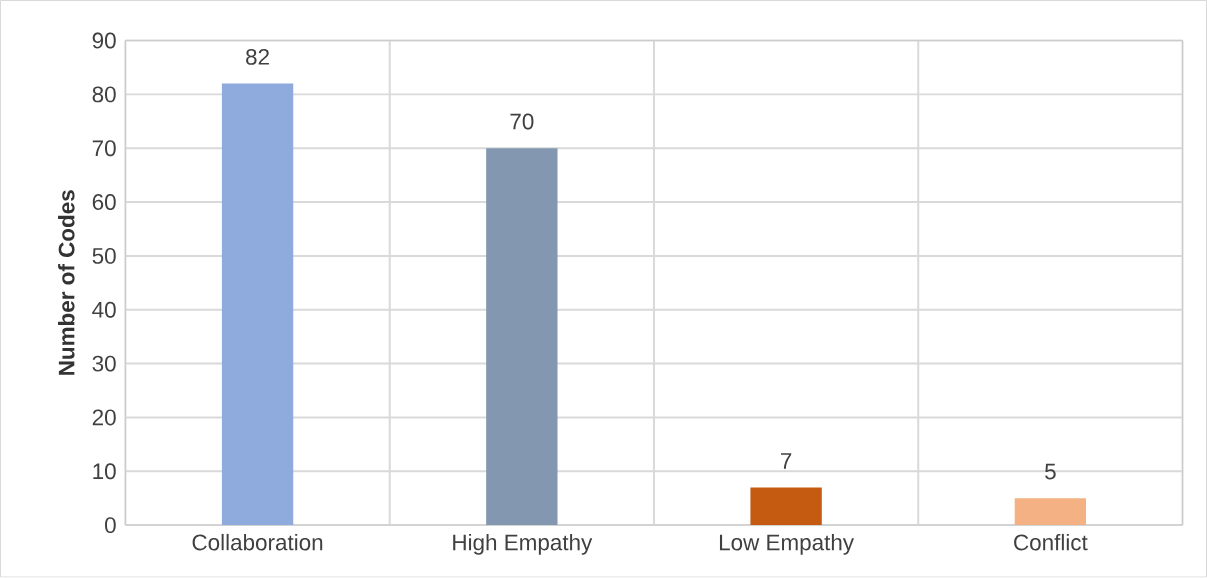 The height and width of the screenshot is (578, 1207). I want to click on y-tick-label: 90, so click(104, 40).